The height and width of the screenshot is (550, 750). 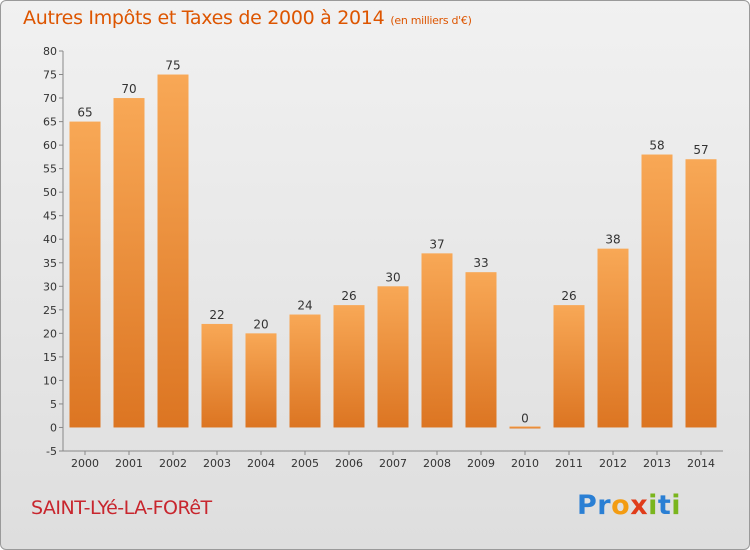 I want to click on bar-value-label: 33, so click(x=480, y=263).